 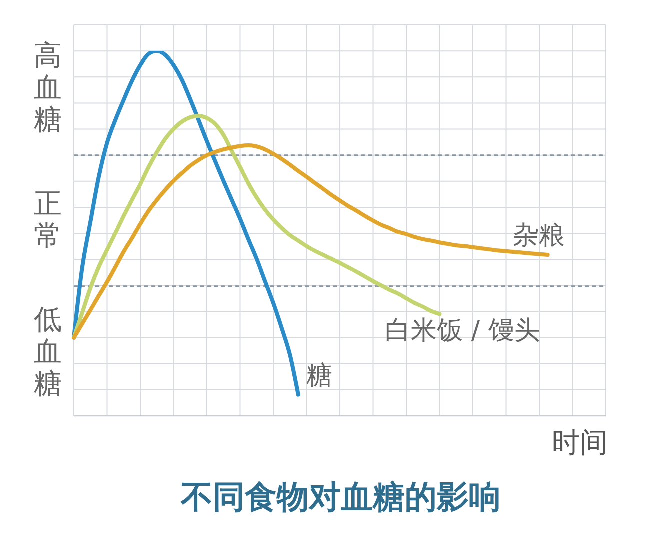 I want to click on text: 低血糖, so click(x=48, y=351).